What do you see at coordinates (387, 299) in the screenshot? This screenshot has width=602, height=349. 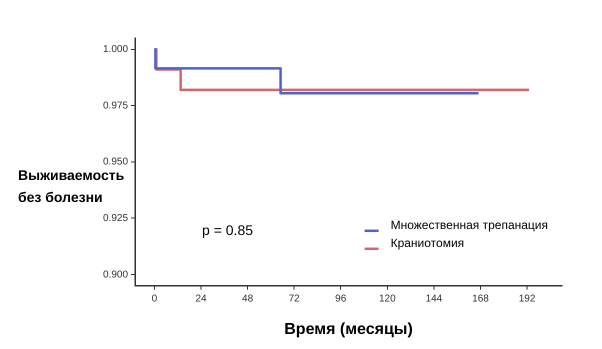 I see `x-tick-label: 120` at bounding box center [387, 299].